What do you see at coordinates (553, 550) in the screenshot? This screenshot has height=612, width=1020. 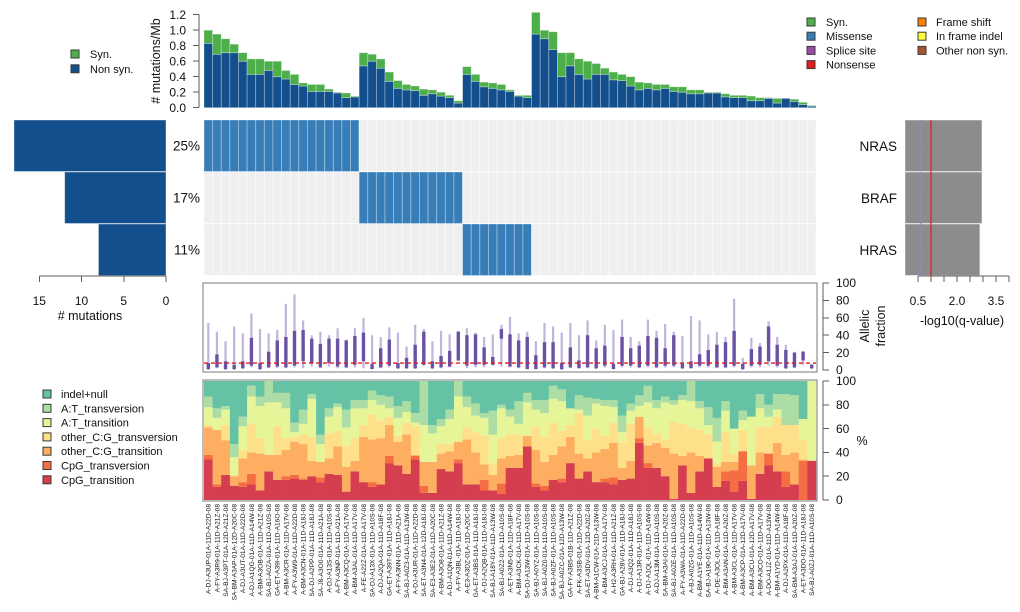 I see `sample-label: SA-BJ-A0ZF-01A-11D-A10S-08` at bounding box center [553, 550].